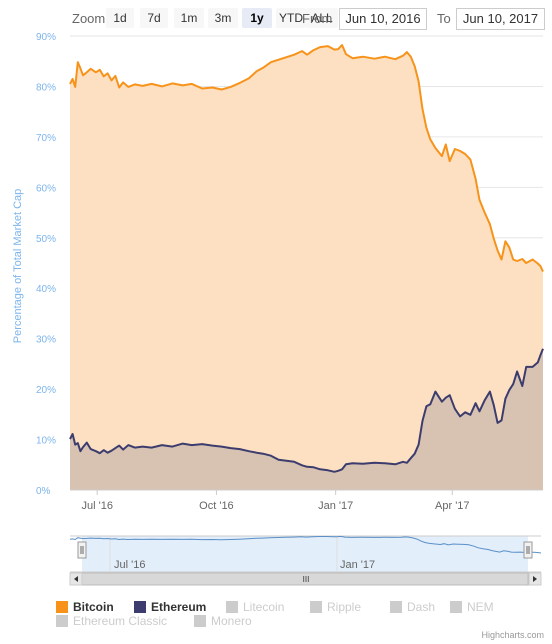 This screenshot has height=644, width=552. I want to click on y-tick-label: 0%, so click(43, 491).